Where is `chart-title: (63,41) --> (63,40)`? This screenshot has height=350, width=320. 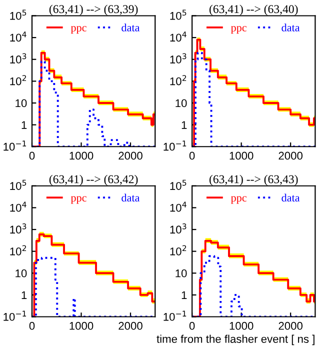
chart-title: (63,41) --> (63,40) is located at coordinates (254, 10).